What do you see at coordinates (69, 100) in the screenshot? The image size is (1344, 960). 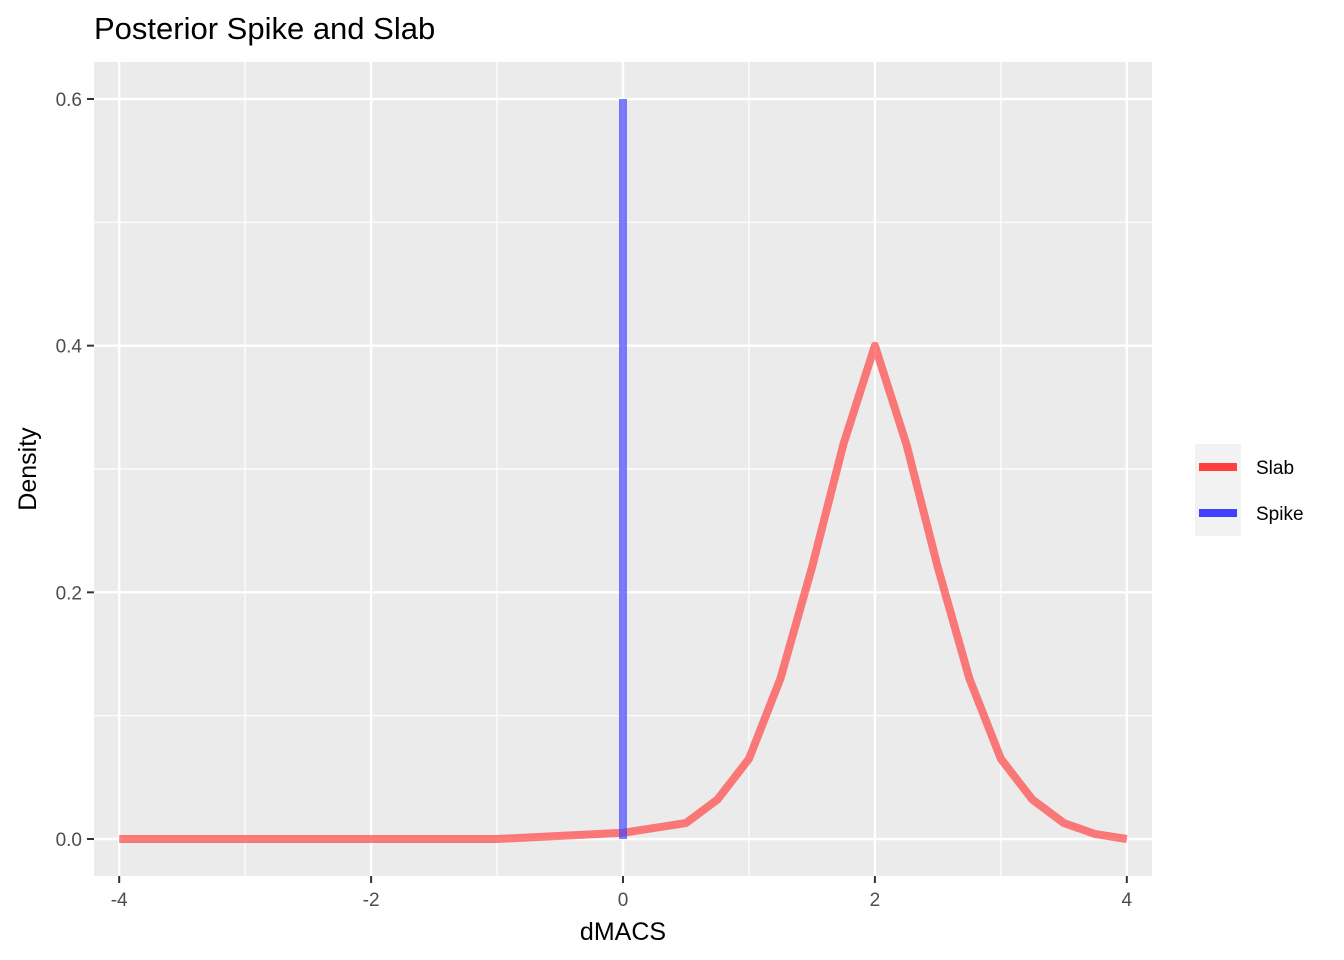 I see `y-tick-label: 0.6` at bounding box center [69, 100].